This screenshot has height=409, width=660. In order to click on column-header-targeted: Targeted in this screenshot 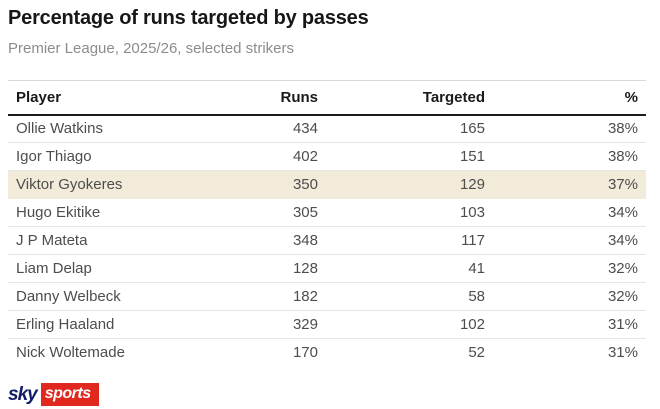, I will do `click(401, 98)`.